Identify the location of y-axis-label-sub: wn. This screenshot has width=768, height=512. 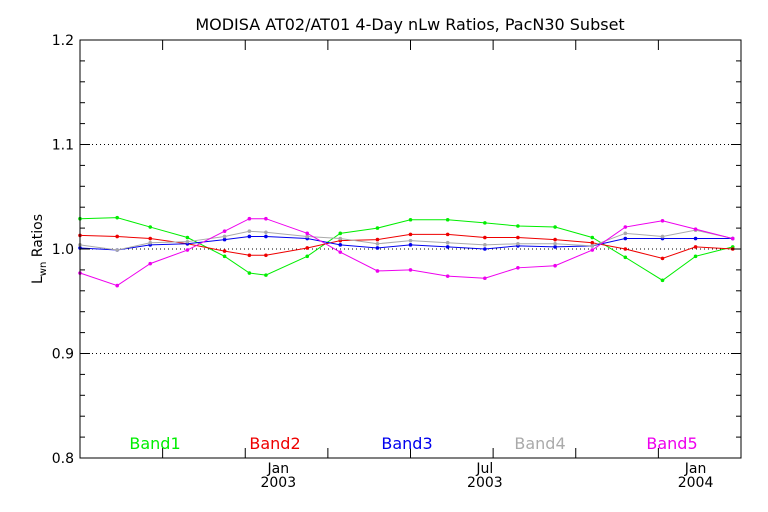
(43, 269).